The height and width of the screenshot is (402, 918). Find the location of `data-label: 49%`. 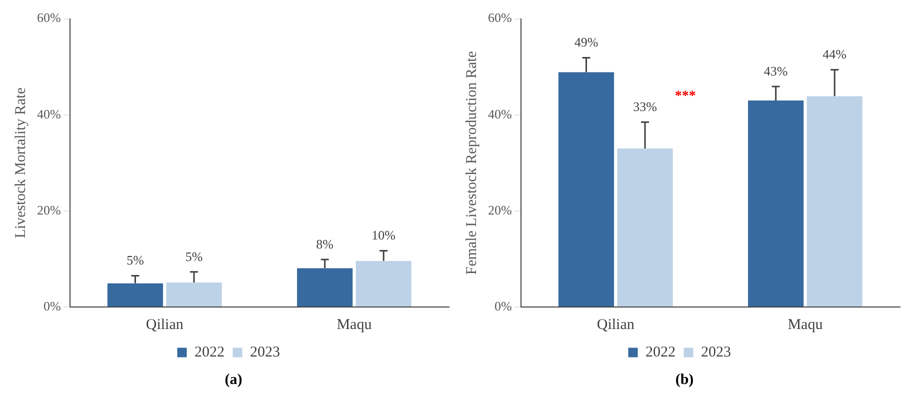

data-label: 49% is located at coordinates (586, 42).